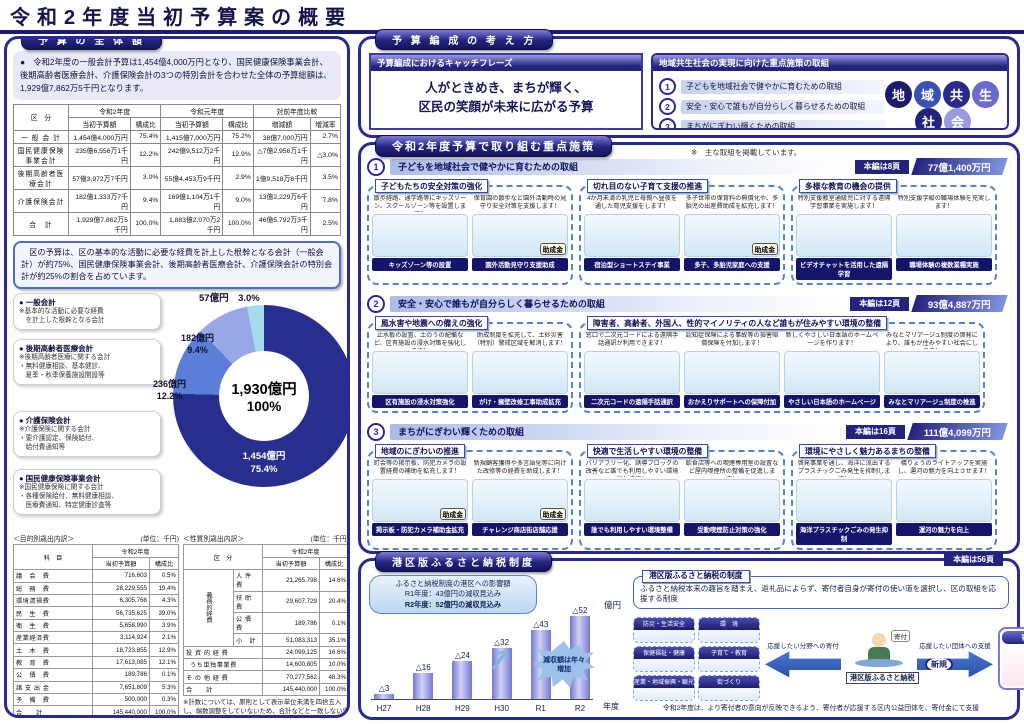 The image size is (1024, 724). Describe the element at coordinates (96, 699) in the screenshot. I see `table-row: 予 備 費 500,000 0.3%` at that location.